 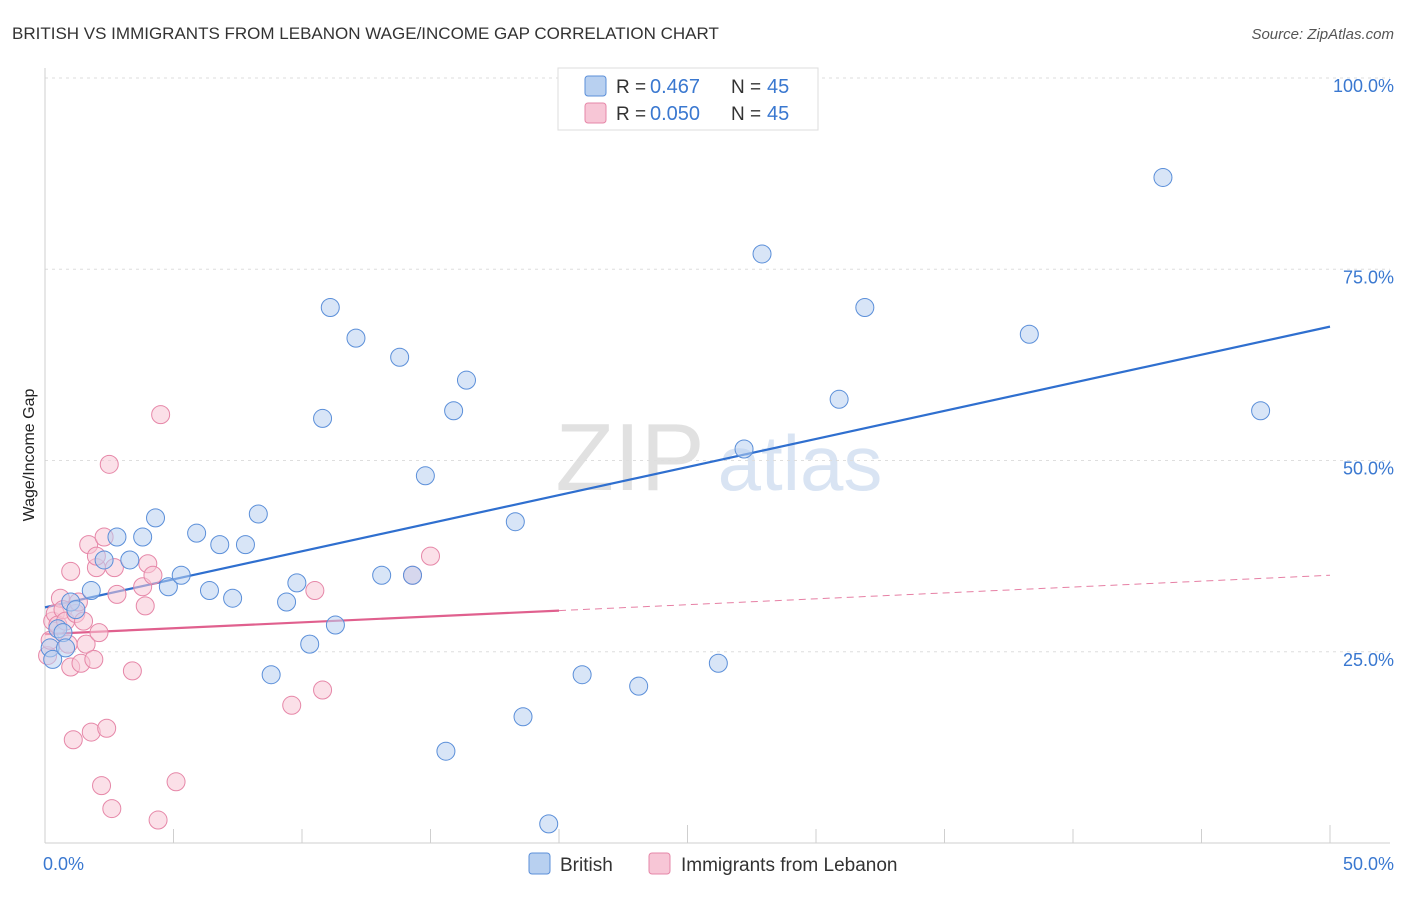 What do you see at coordinates (675, 114) in the screenshot?
I see `stats-r-value-lebanon: 0.050` at bounding box center [675, 114].